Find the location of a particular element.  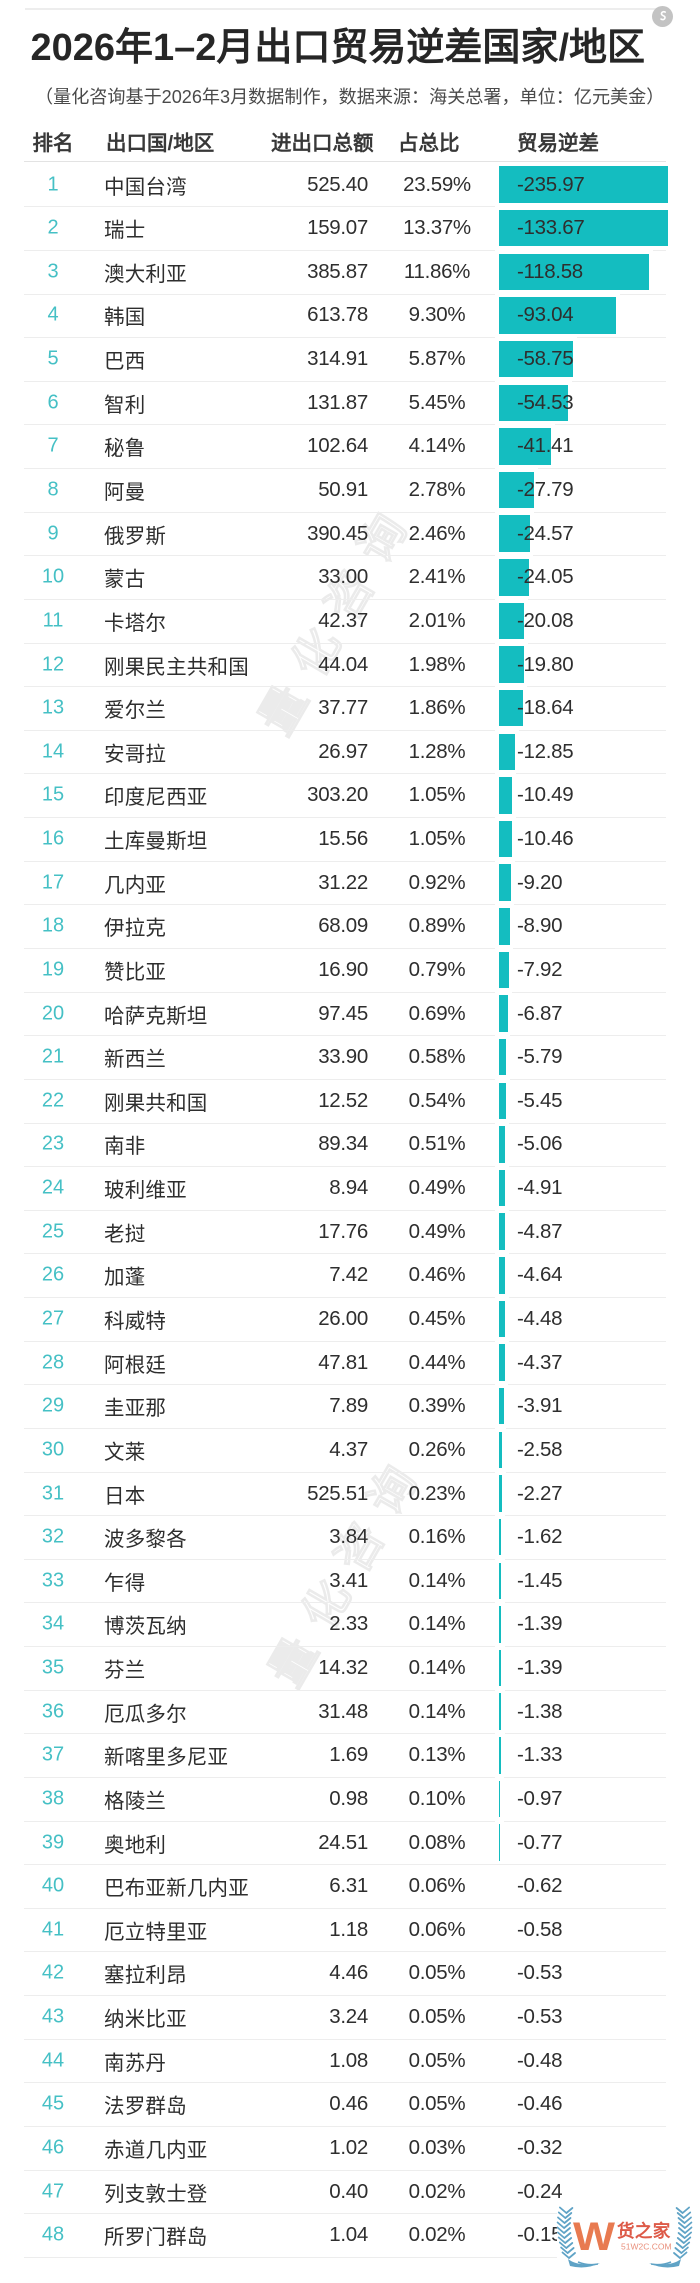

svg-text: 货之家 is located at coordinates (644, 2231).